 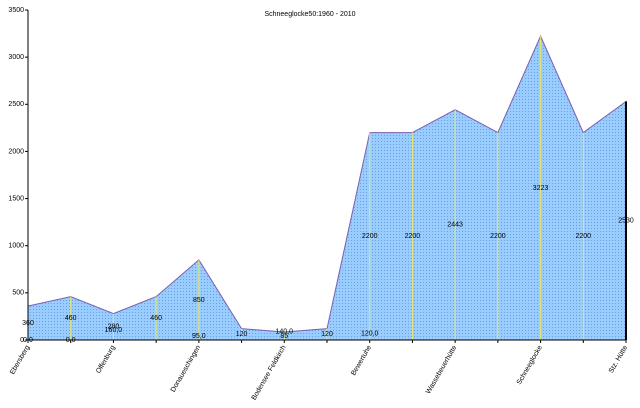 I want to click on data-label: 280, so click(x=114, y=327).